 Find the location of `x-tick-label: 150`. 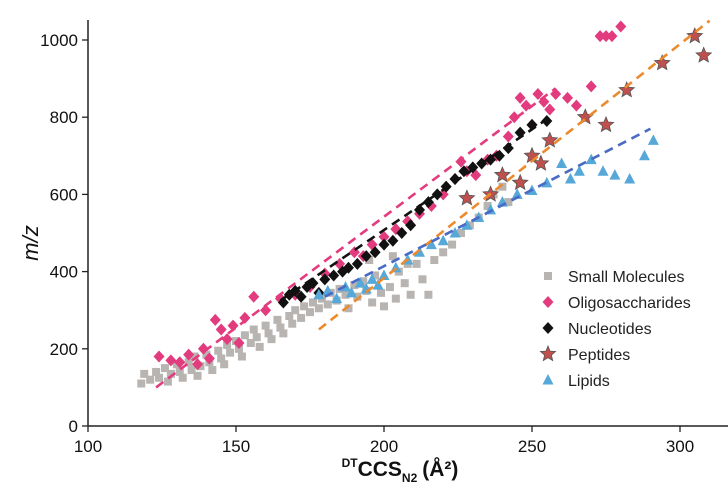

x-tick-label: 150 is located at coordinates (236, 446).